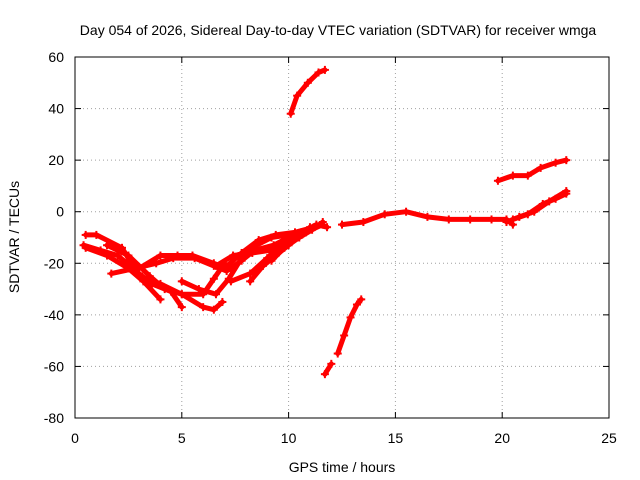 This screenshot has width=640, height=480. What do you see at coordinates (396, 438) in the screenshot?
I see `x-tick-label: 15` at bounding box center [396, 438].